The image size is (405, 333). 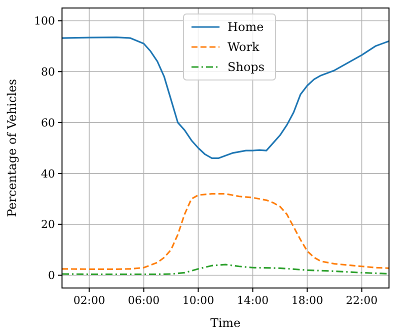 I want to click on y-tick-label: 20, so click(x=48, y=225).